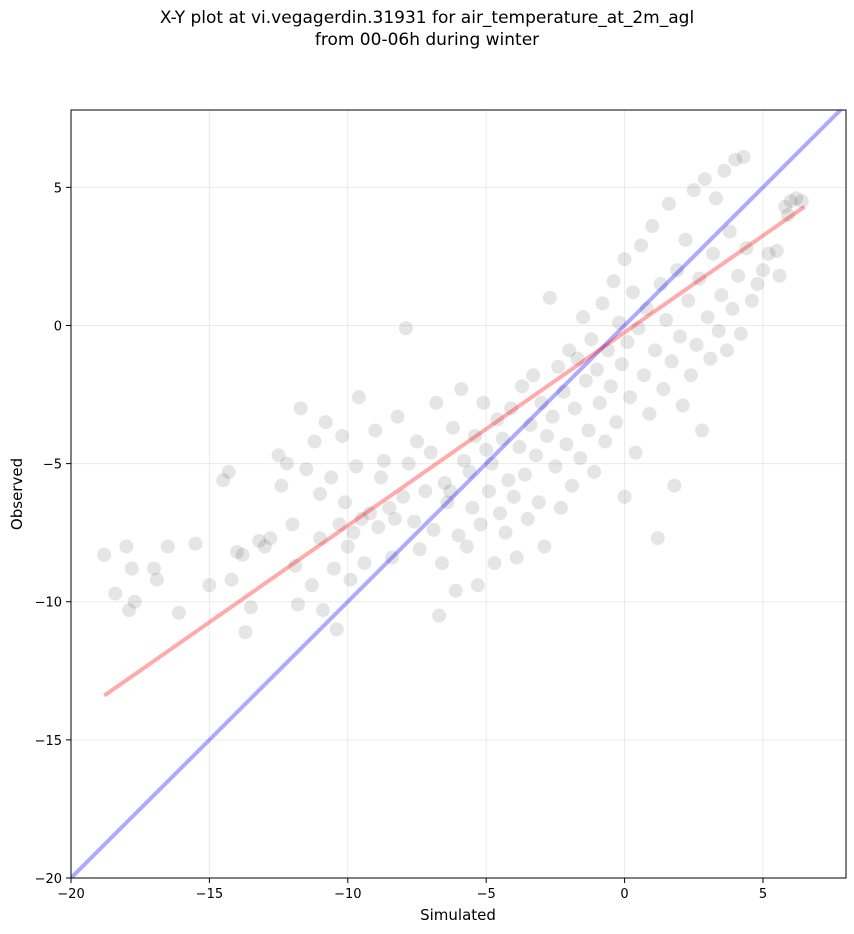  Describe the element at coordinates (48, 879) in the screenshot. I see `y-tick-label-0: −20` at that location.